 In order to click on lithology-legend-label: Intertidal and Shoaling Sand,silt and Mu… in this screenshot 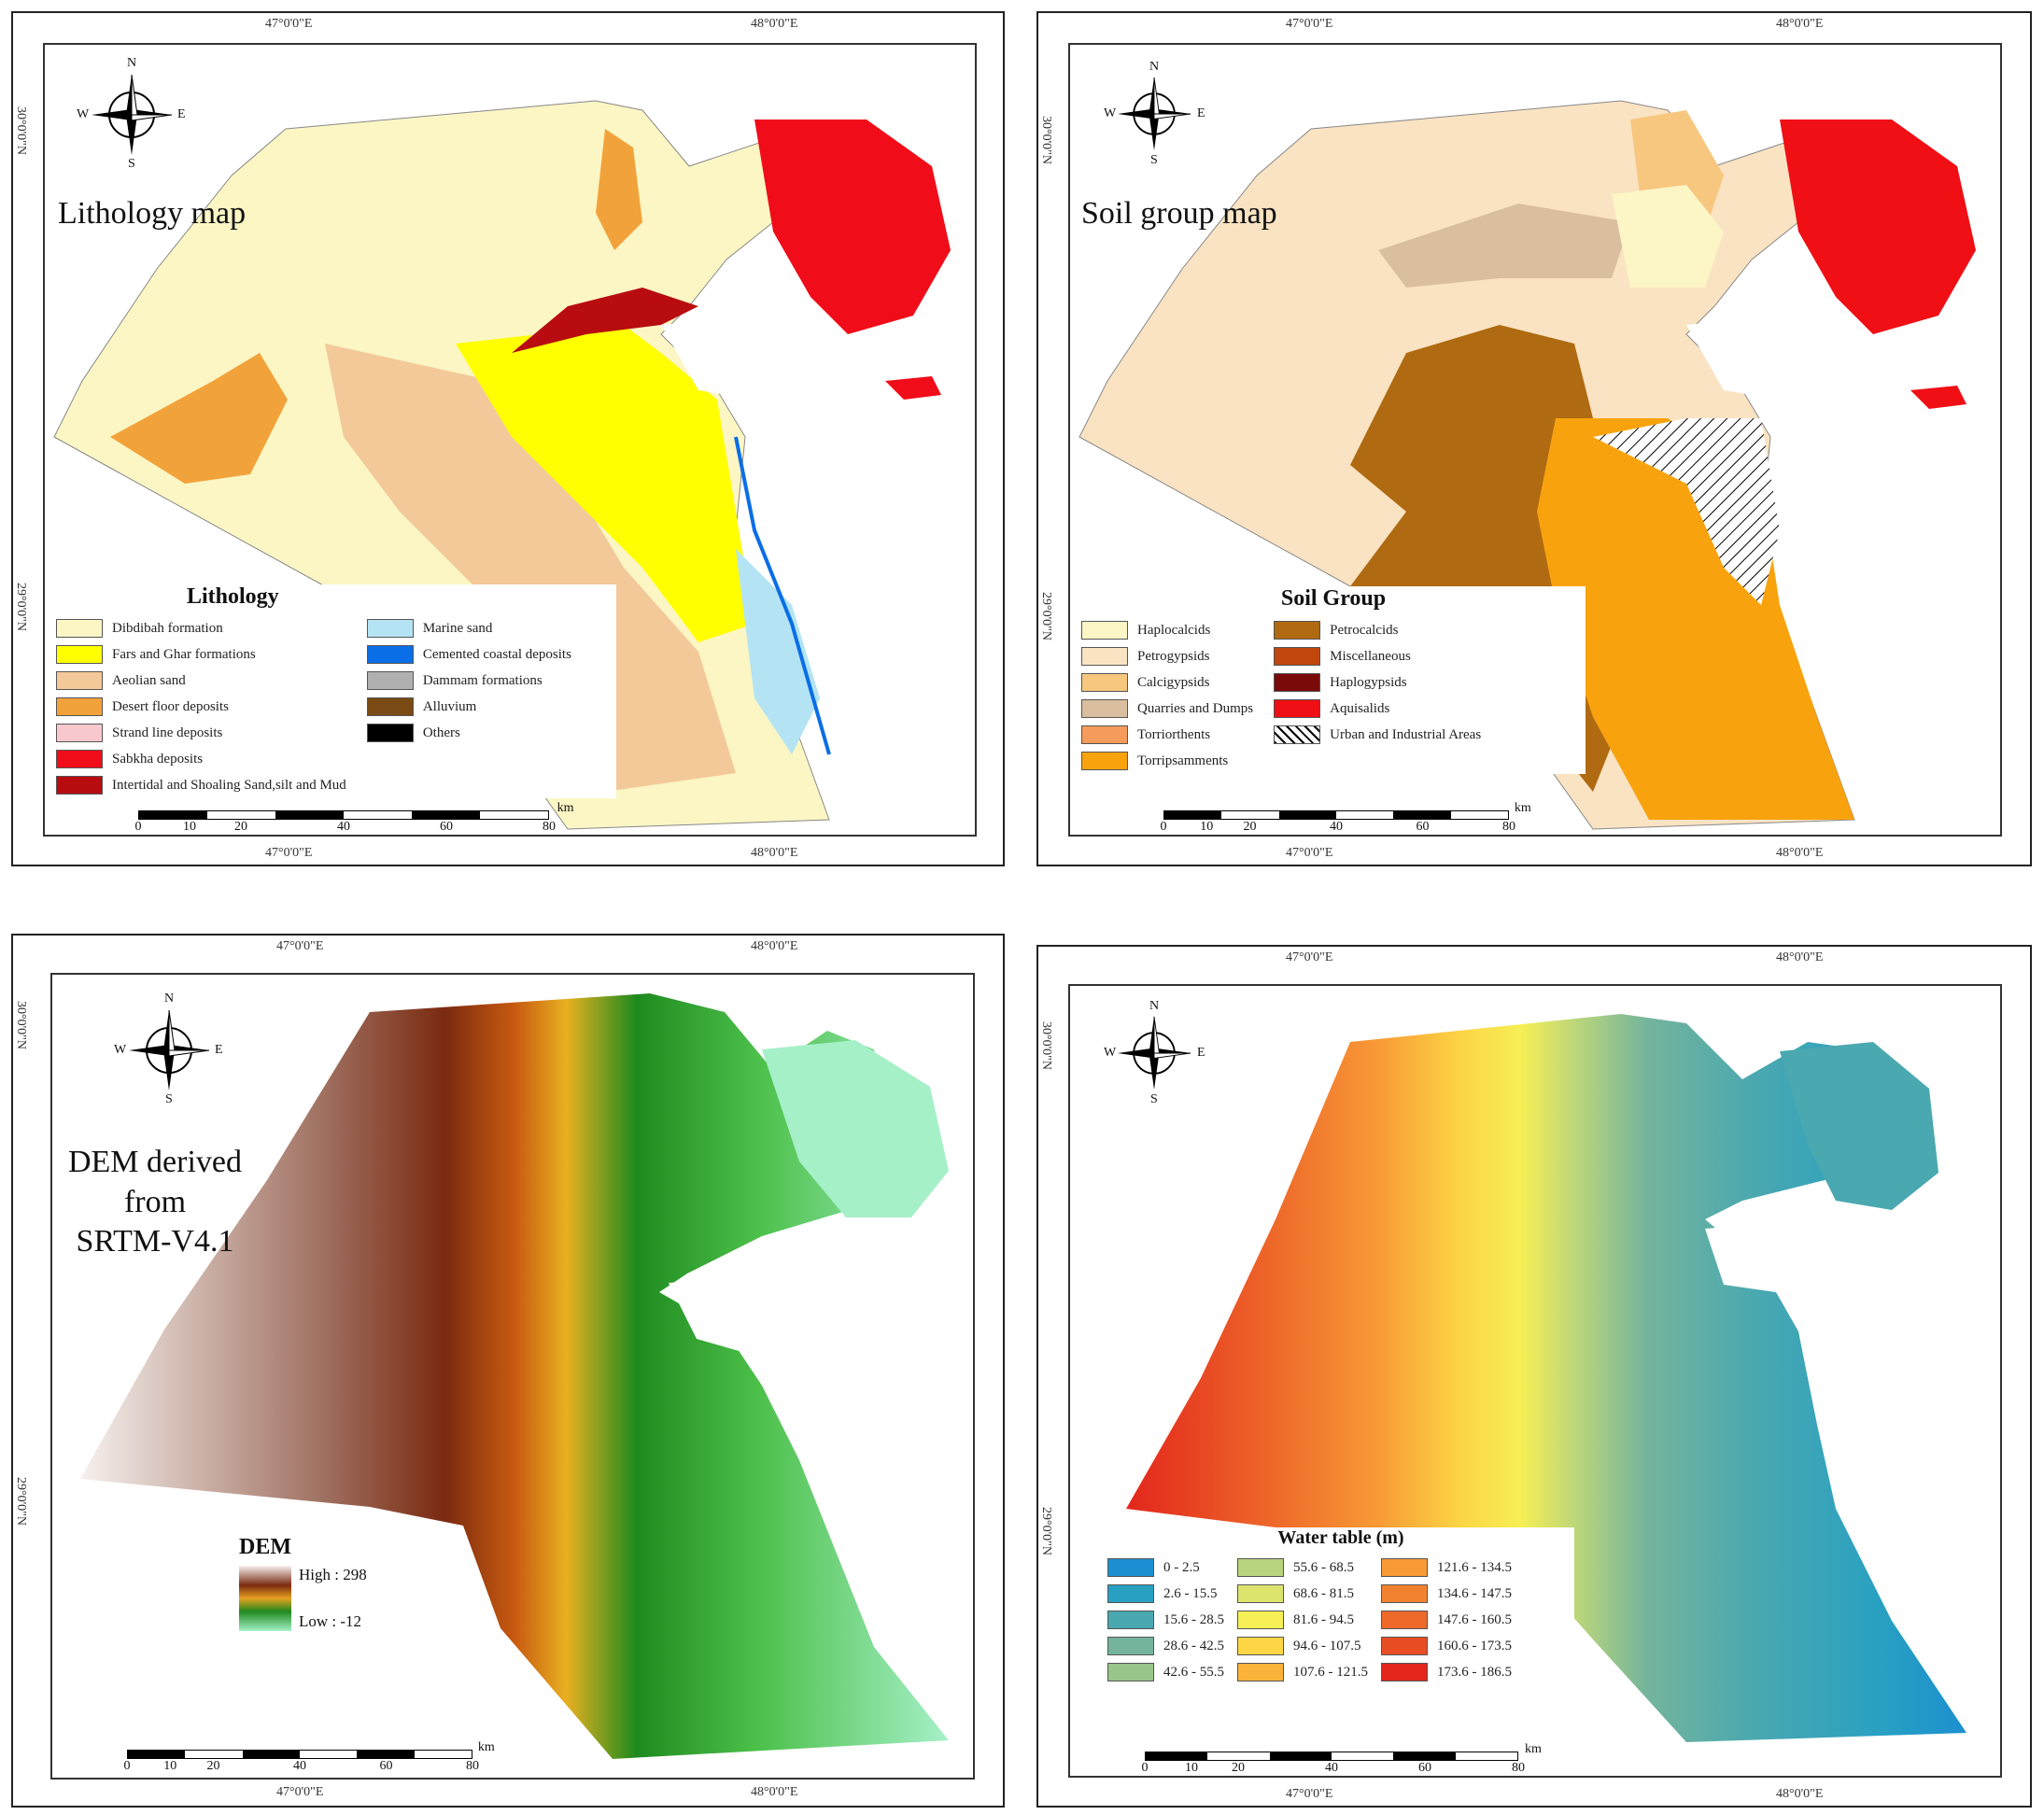, I will do `click(229, 785)`.